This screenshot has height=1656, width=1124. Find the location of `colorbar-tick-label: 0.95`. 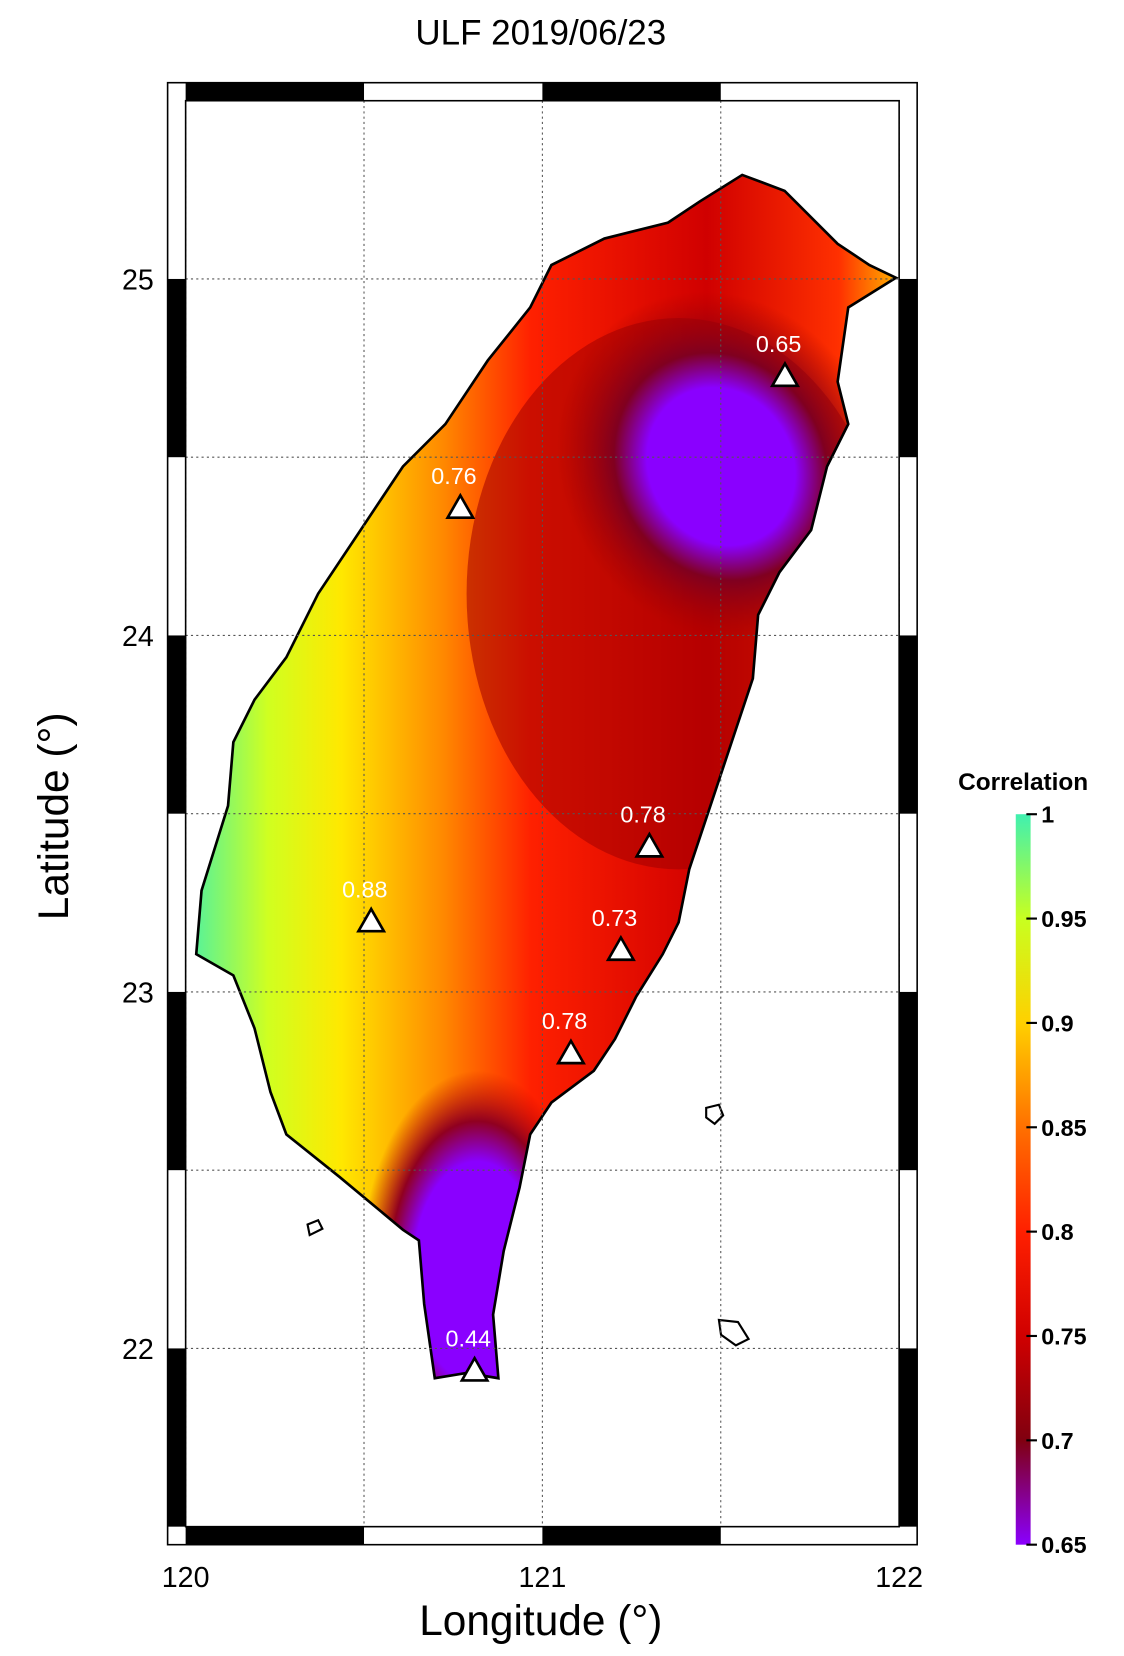

colorbar-tick-label: 0.95 is located at coordinates (1063, 919).